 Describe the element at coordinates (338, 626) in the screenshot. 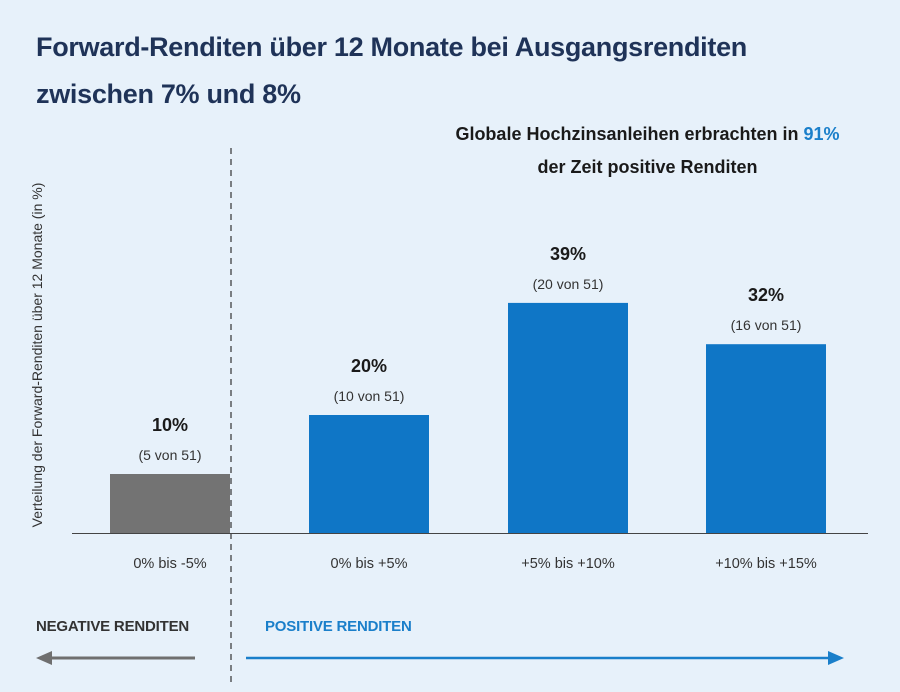

I see `positive-section-label: POSITIVE RENDITEN` at that location.